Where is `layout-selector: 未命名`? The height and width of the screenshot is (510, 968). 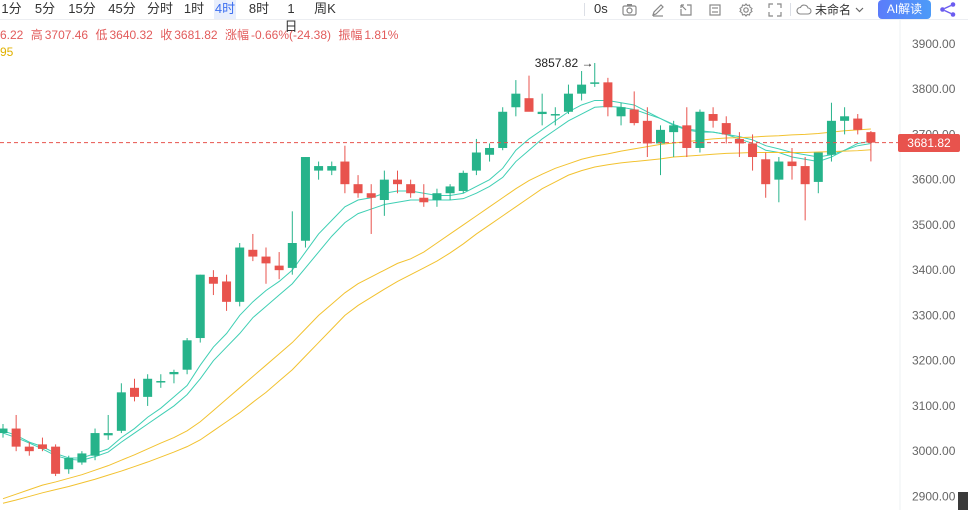
layout-selector: 未命名 is located at coordinates (830, 9).